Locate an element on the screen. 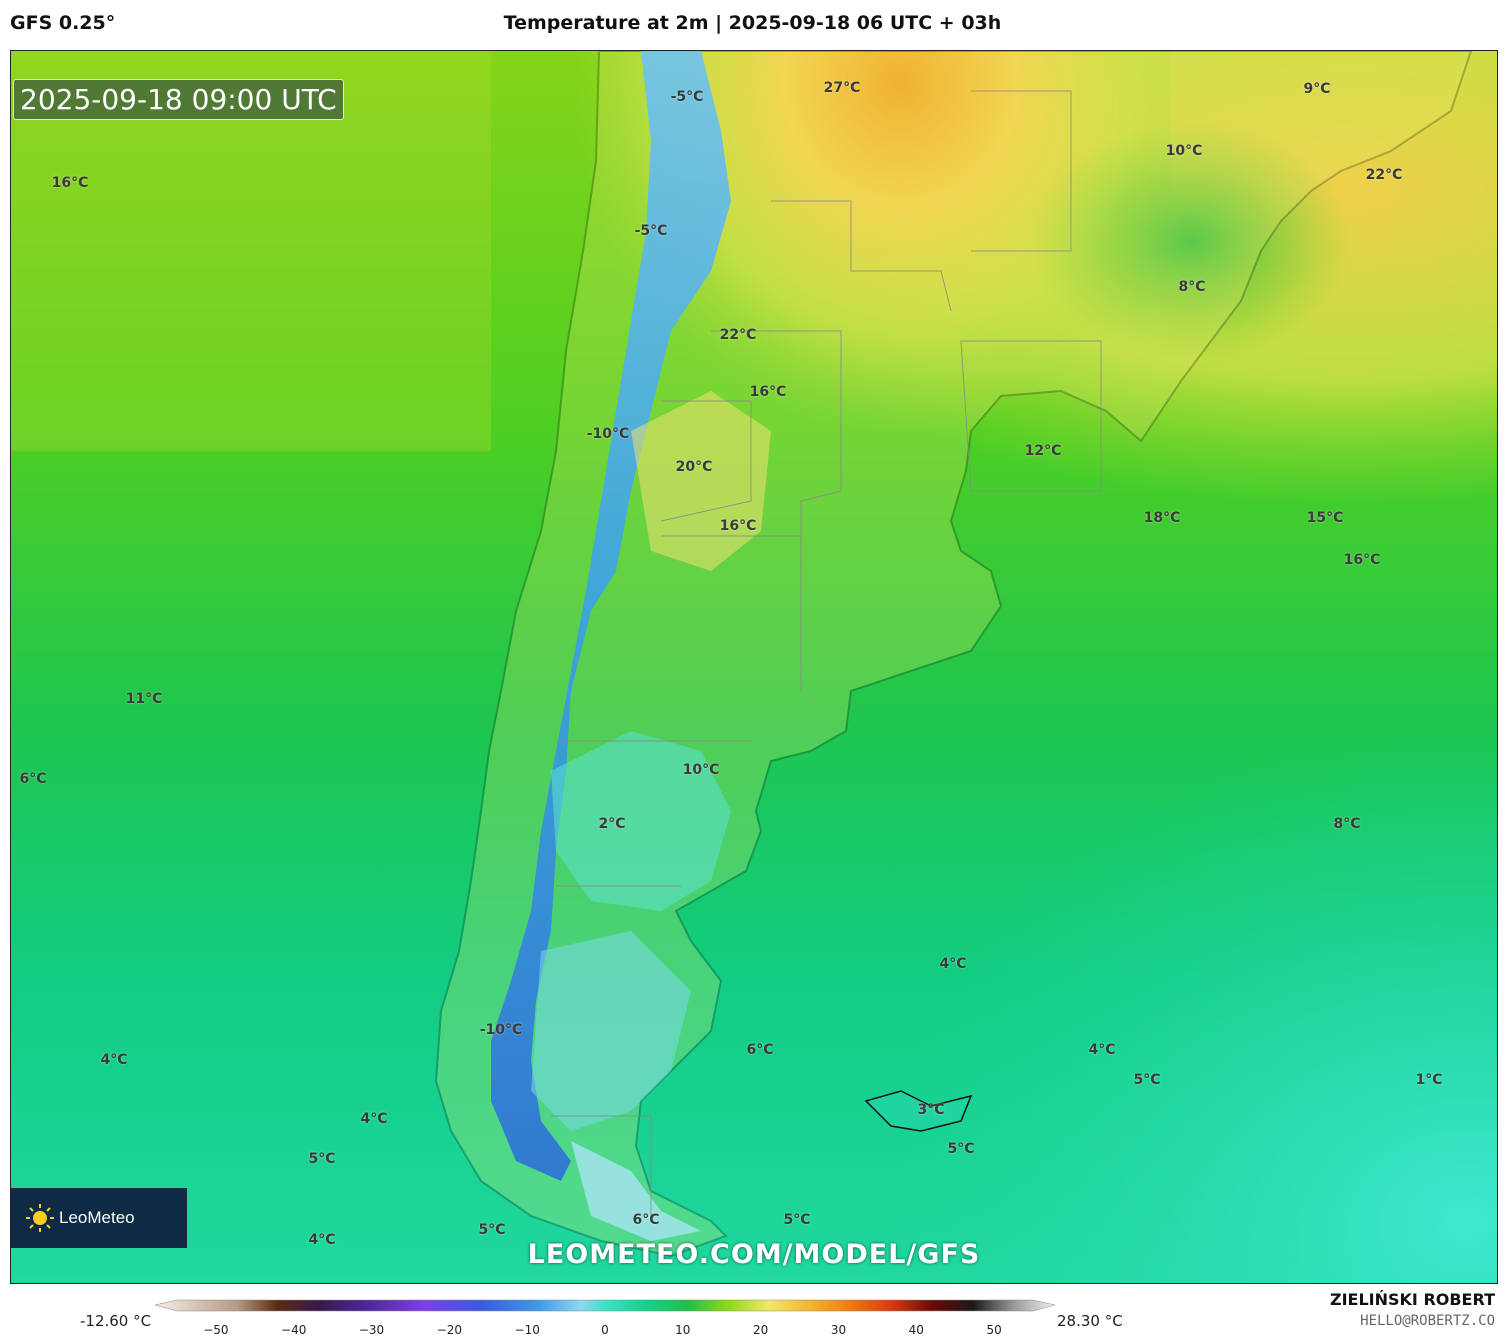  author-email: HELLO@ROBERTZ.CO is located at coordinates (1427, 1321).